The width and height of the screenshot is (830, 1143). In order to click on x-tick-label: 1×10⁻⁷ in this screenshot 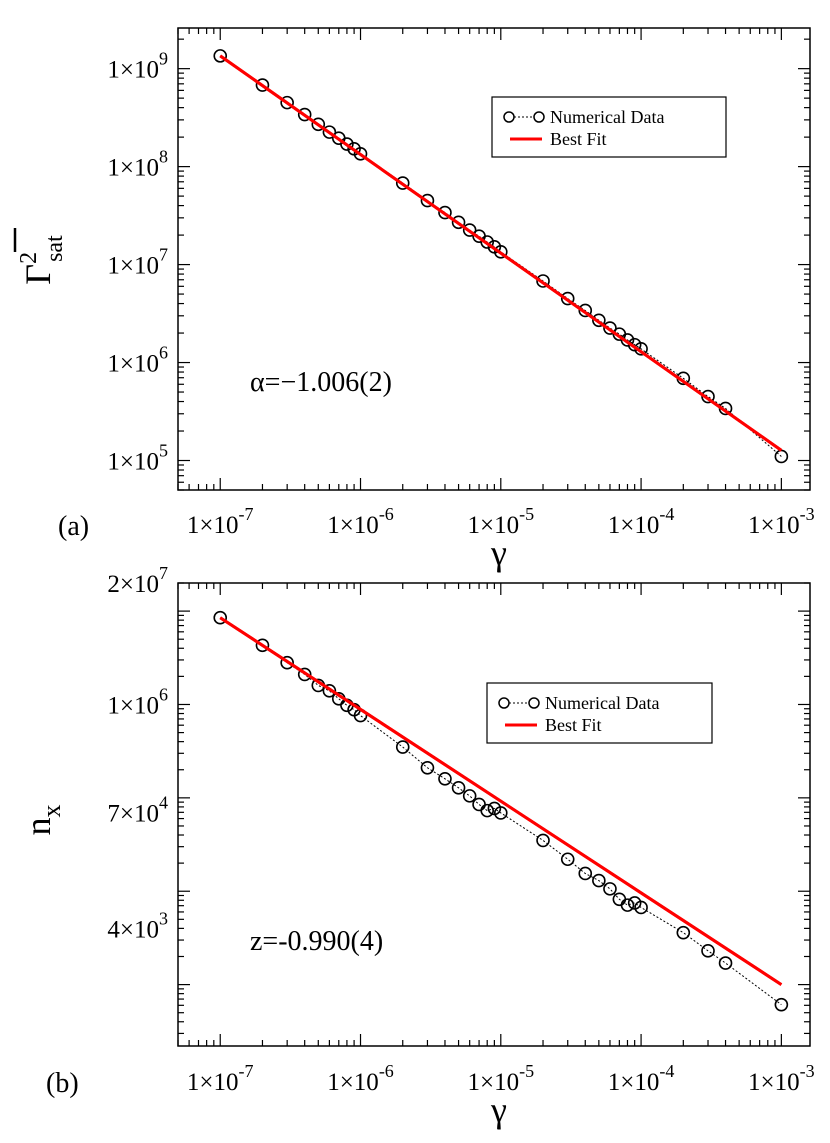, I will do `click(220, 1078)`.